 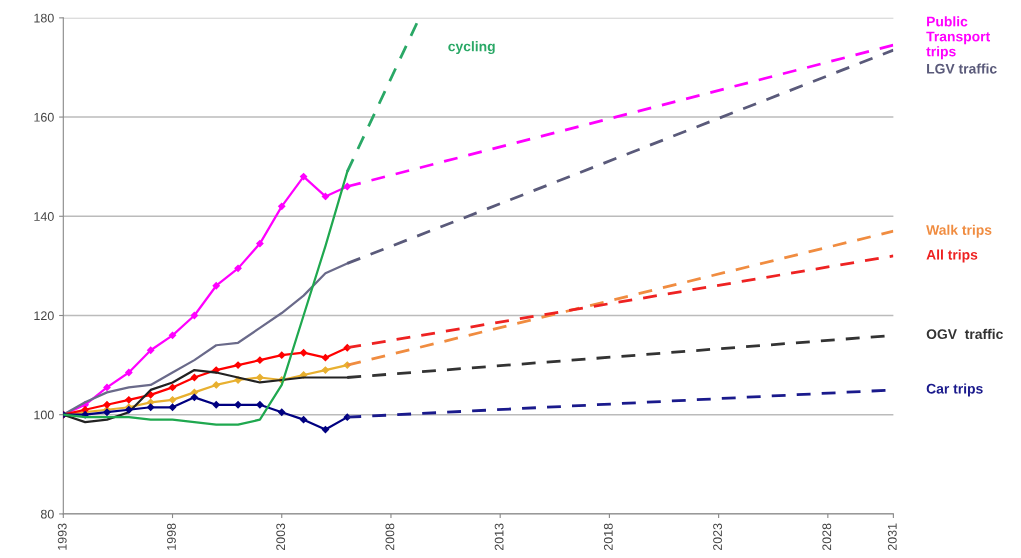 I want to click on text: All trips, so click(x=952, y=256).